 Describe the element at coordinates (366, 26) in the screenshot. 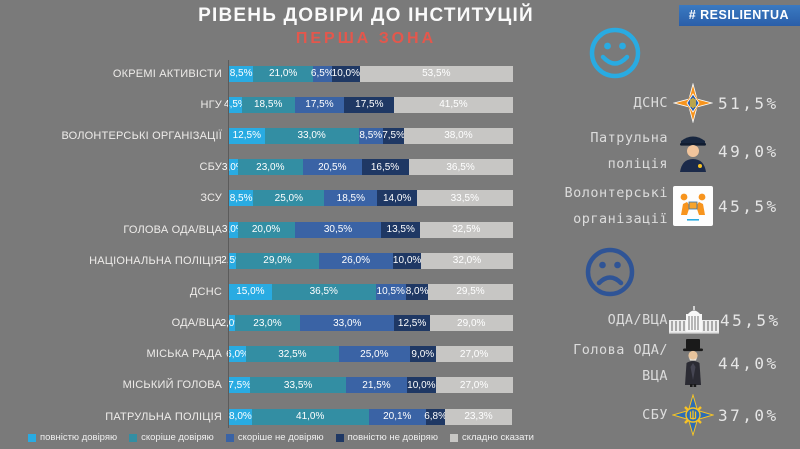

I see `header: РІВЕНЬ ДОВІРИ ДО ІНСТИТУЦІЙ ПЕРША ЗОНА` at that location.